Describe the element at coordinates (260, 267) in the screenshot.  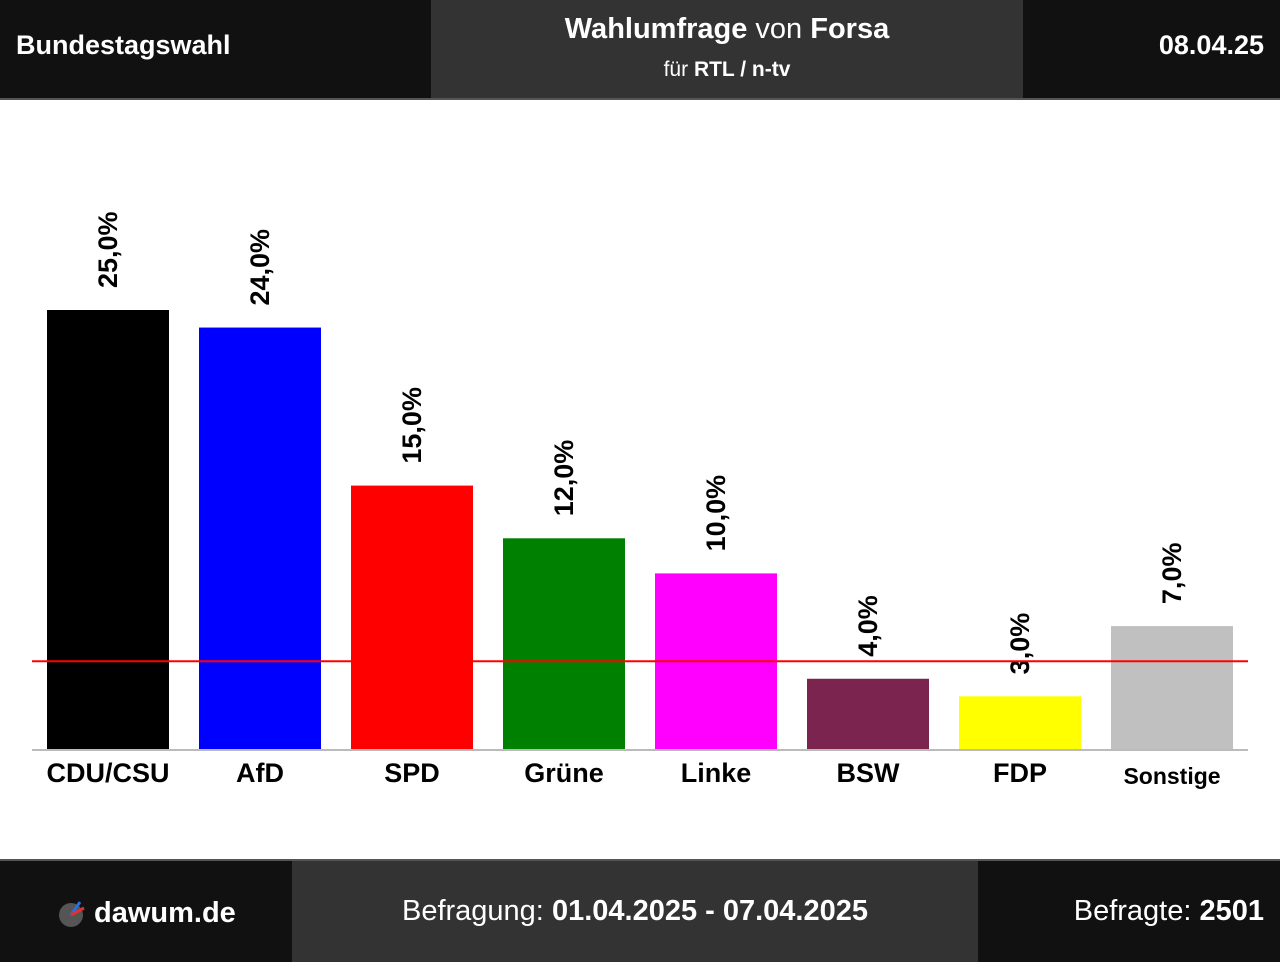
I see `value-label-1: 24,0%` at that location.